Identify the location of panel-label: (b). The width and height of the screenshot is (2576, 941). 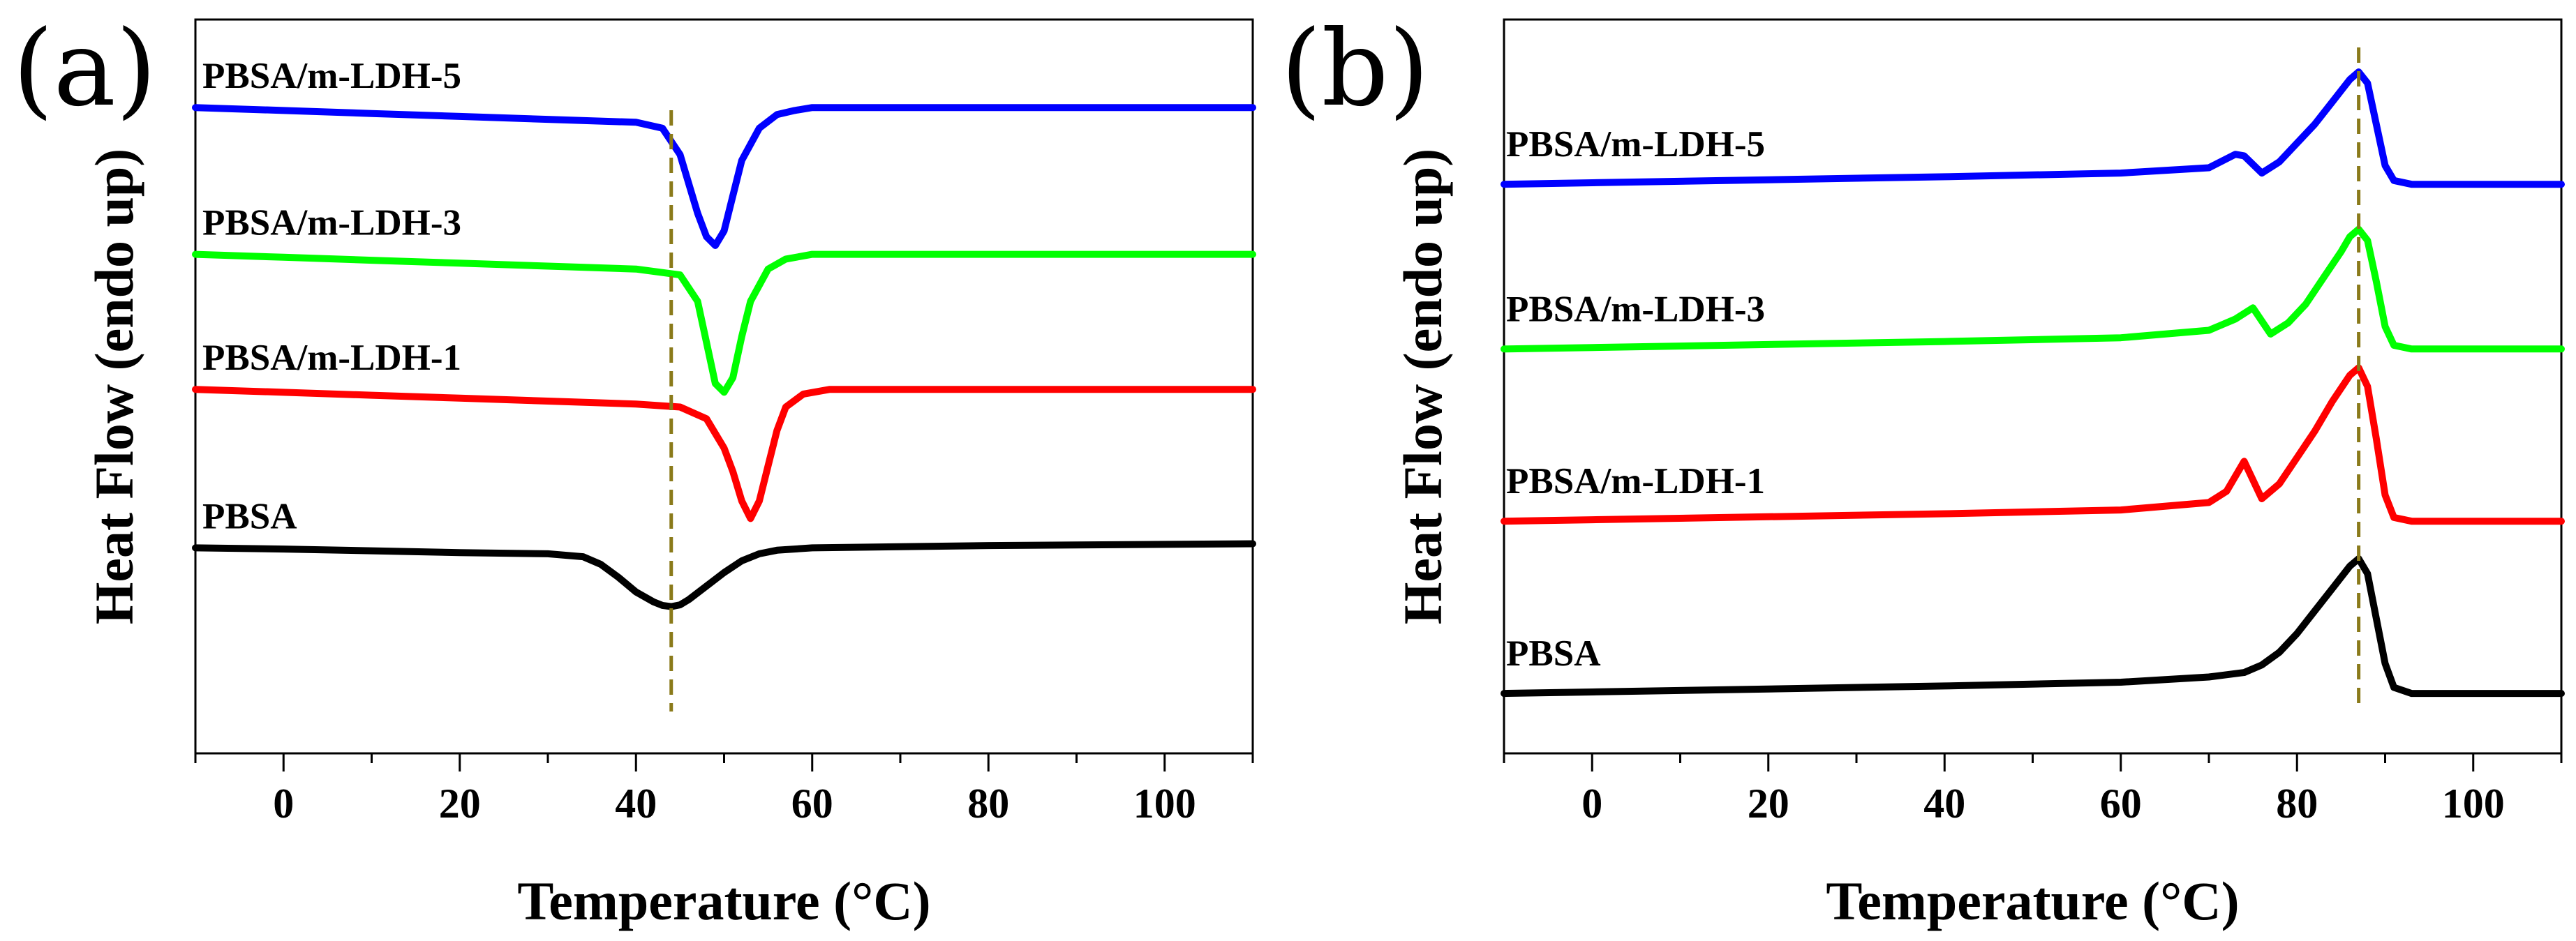
(1355, 69).